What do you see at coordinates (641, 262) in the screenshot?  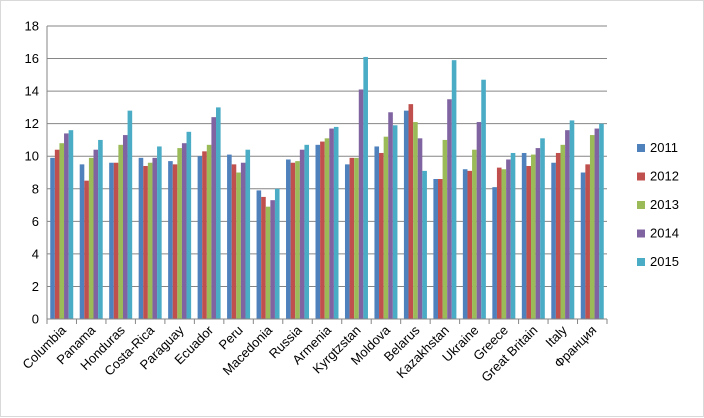 I see `legend-swatch-2015` at bounding box center [641, 262].